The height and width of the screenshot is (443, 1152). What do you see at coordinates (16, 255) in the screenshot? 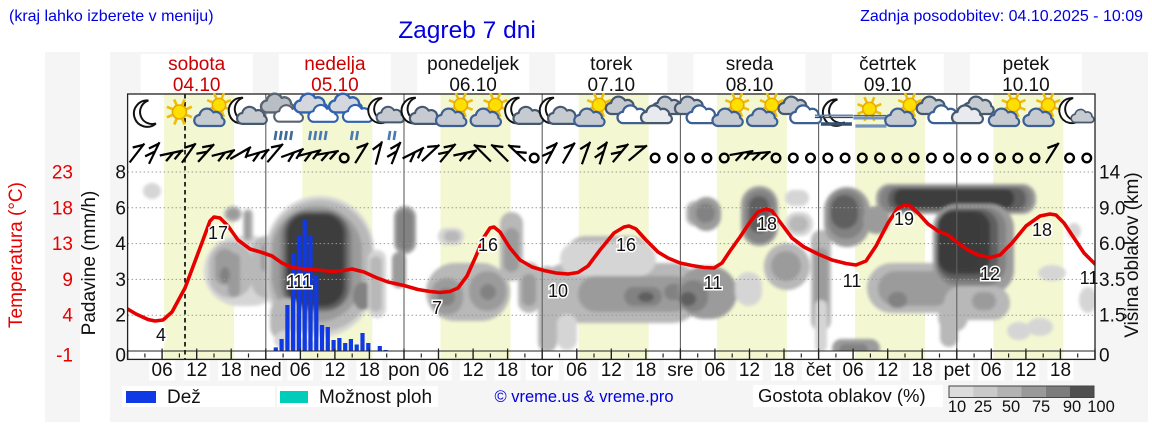
I see `svg-text: Temperatura (°C)` at bounding box center [16, 255].